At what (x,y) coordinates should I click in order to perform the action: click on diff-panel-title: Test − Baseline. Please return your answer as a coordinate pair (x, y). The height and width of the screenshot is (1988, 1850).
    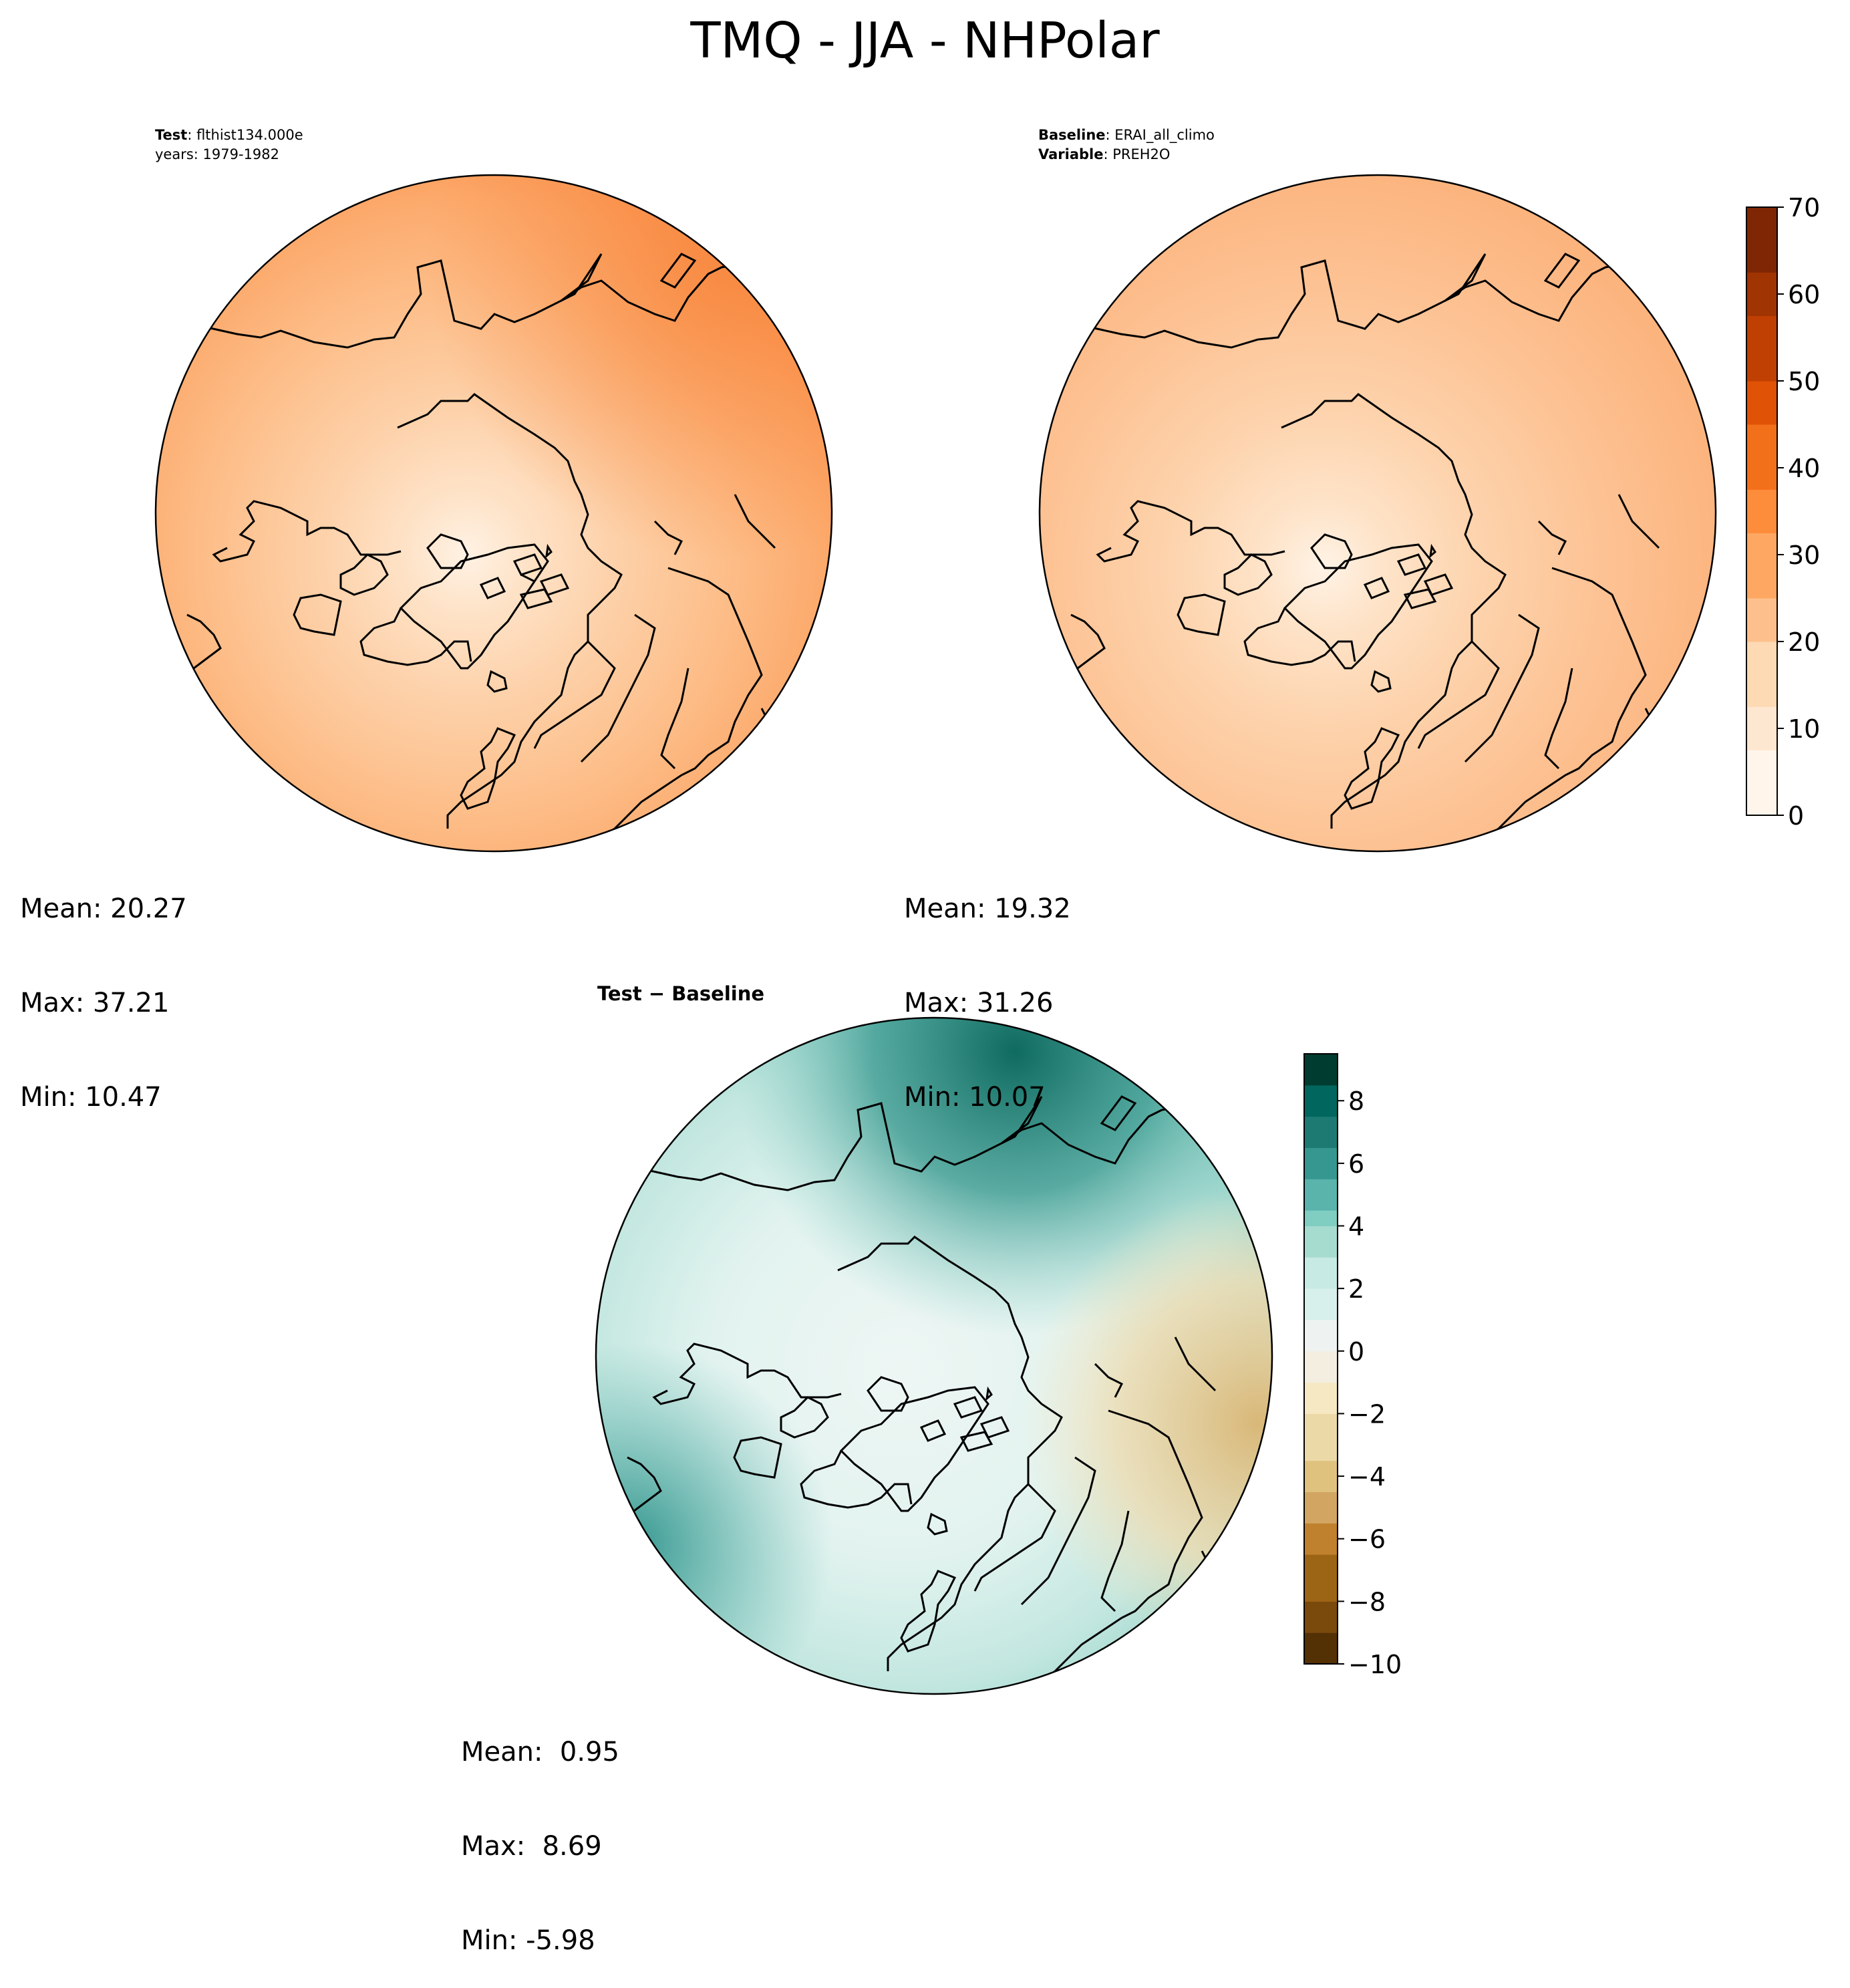
    Looking at the image, I should click on (681, 993).